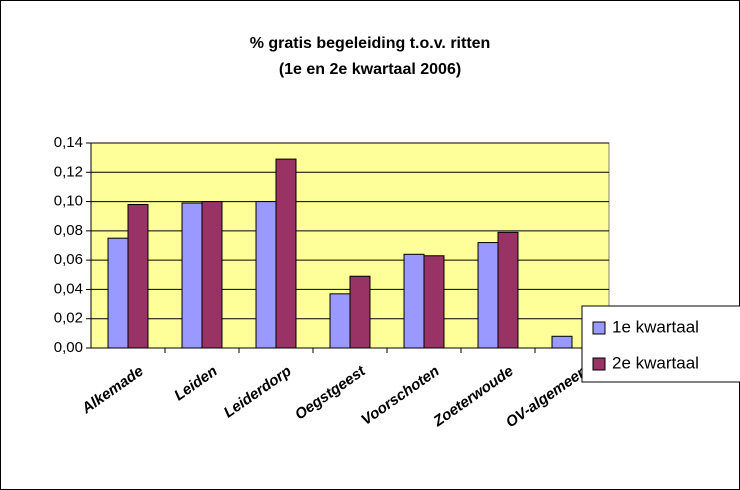 The width and height of the screenshot is (740, 490). I want to click on chart-subtitle: (1e en 2e kwartaal 2006), so click(370, 69).